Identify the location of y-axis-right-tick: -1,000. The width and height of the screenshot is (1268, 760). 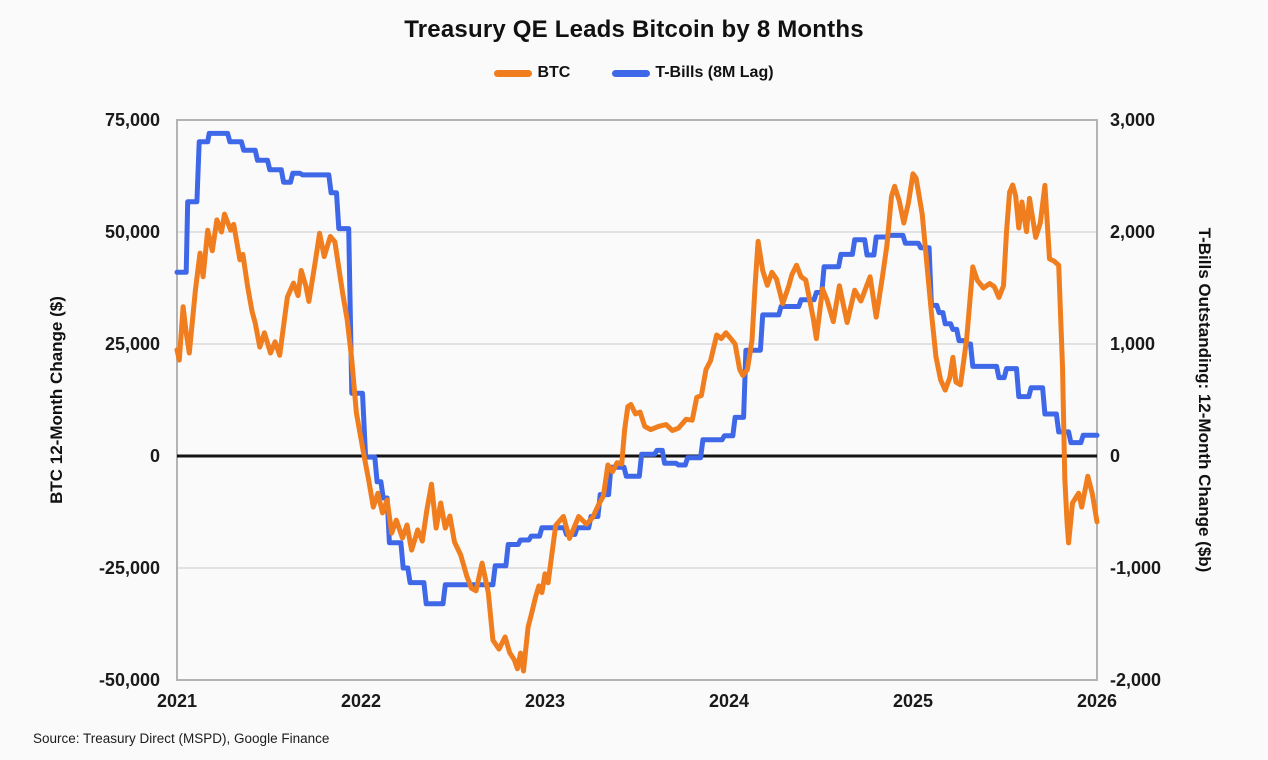
(1136, 568).